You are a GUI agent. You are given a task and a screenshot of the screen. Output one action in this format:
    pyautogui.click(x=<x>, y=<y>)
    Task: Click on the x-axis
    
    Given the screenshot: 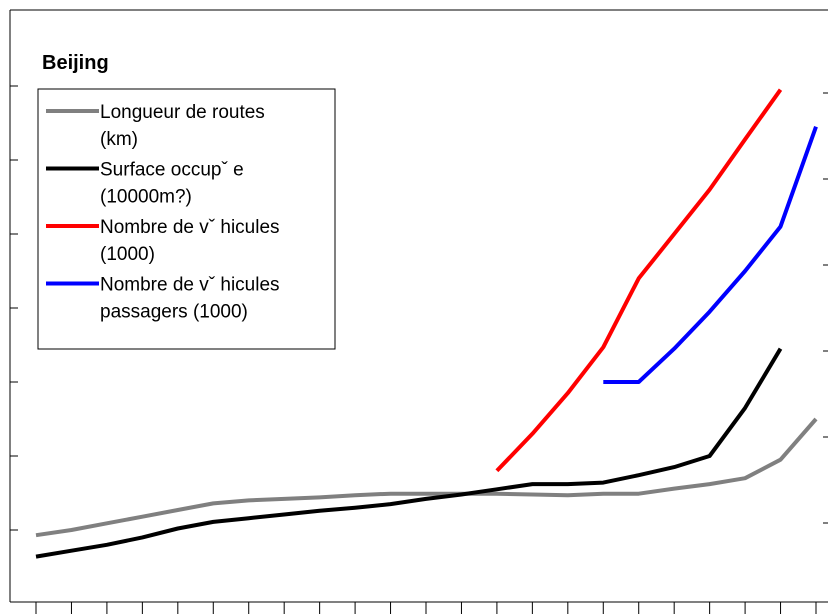 What is the action you would take?
    pyautogui.click(x=419, y=607)
    